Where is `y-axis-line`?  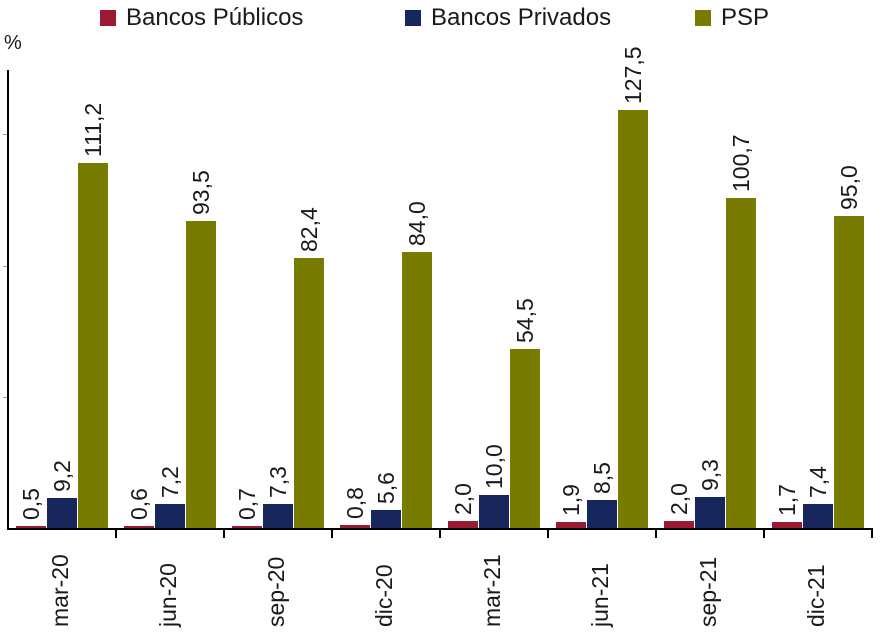
y-axis-line is located at coordinates (8, 300).